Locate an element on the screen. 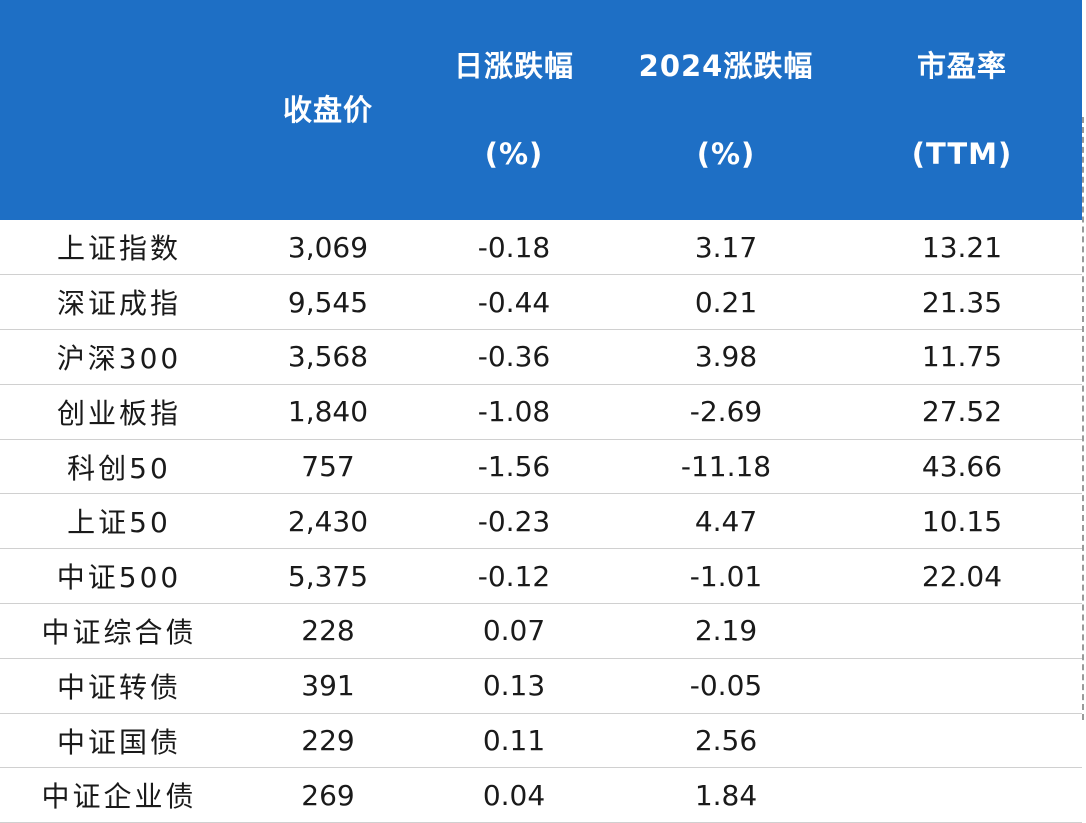  table-row: 中证企业债 269 0.04 1.84 is located at coordinates (541, 795).